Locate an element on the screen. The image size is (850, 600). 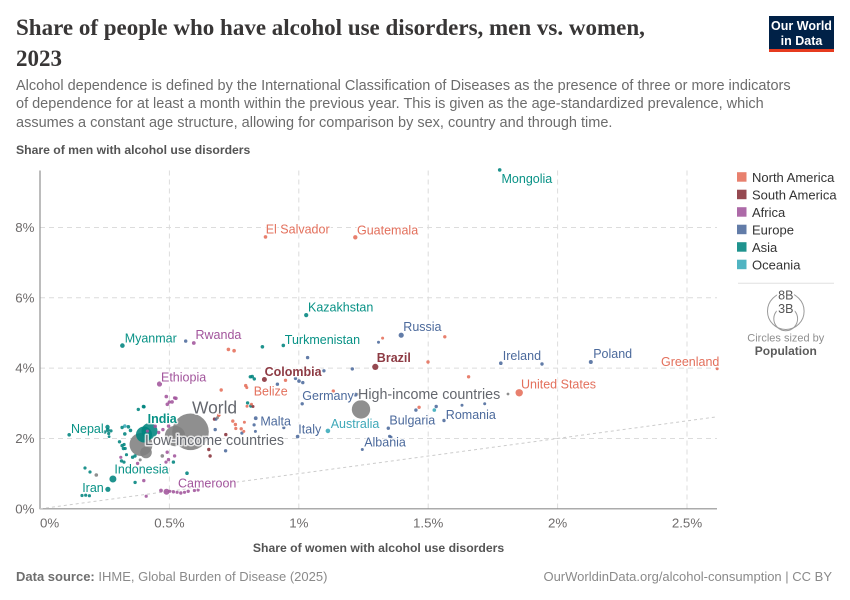
svg-text: Bulgaria is located at coordinates (412, 421).